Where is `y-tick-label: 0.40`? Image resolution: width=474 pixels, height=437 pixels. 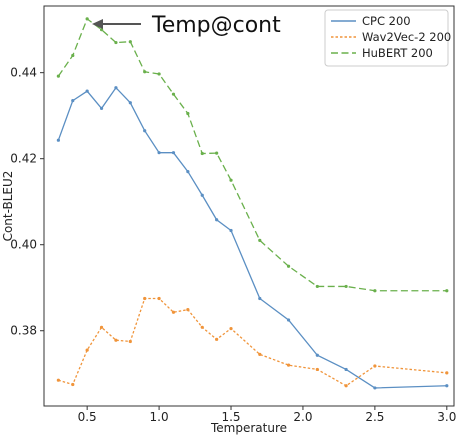
y-tick-label: 0.40 is located at coordinates (23, 245).